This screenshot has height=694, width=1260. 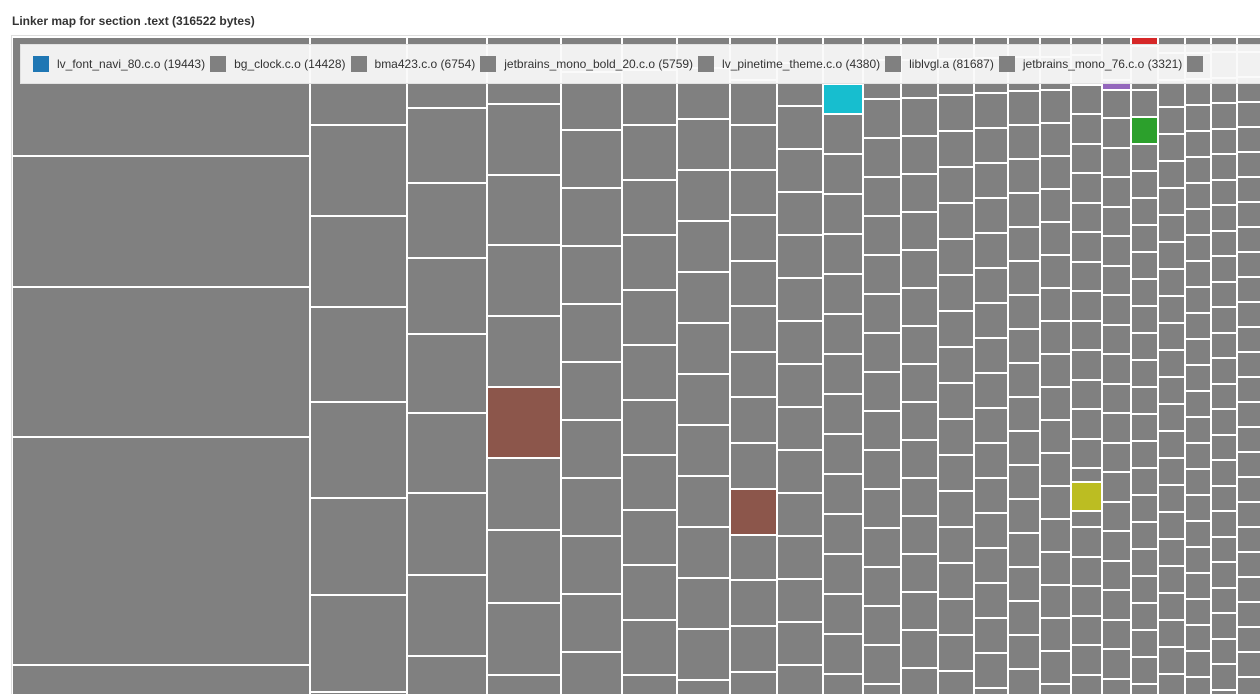 I want to click on legend-item: liblvgl.a (81687), so click(x=939, y=64).